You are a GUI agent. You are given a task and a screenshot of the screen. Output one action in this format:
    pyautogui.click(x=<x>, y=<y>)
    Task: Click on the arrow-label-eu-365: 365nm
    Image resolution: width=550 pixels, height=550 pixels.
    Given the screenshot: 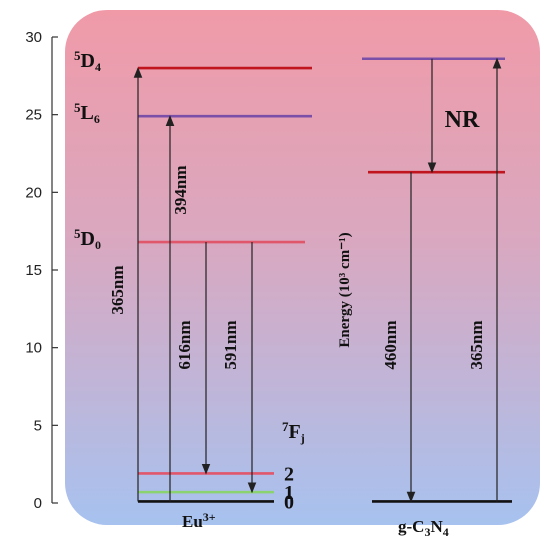 What is the action you would take?
    pyautogui.click(x=117, y=289)
    